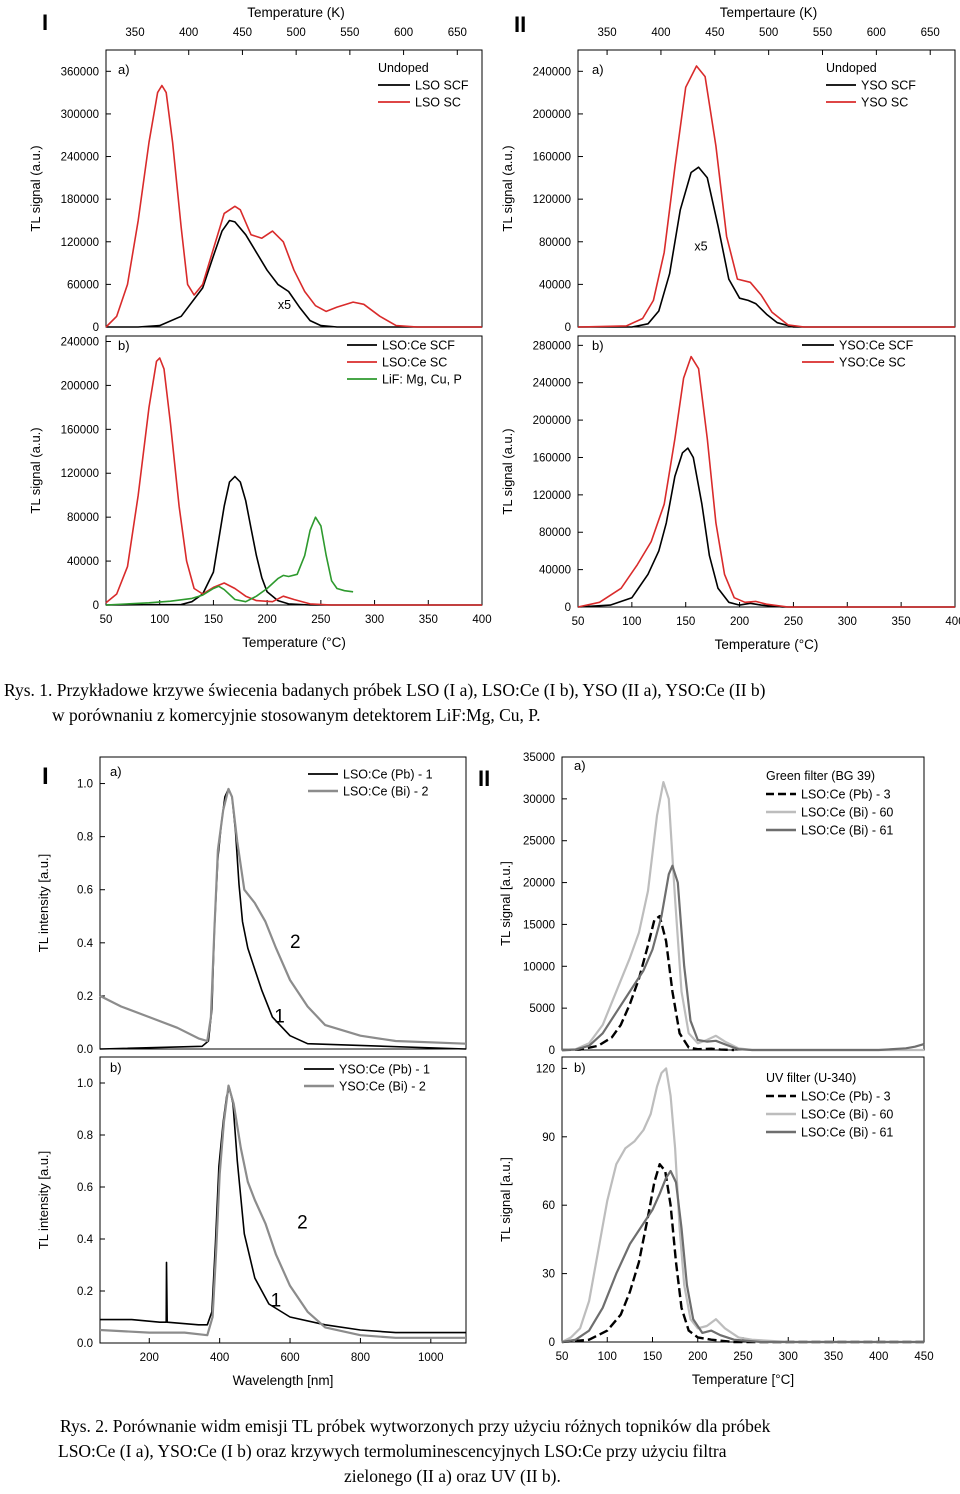 The width and height of the screenshot is (960, 1494). I want to click on annotation-x5: x5, so click(284, 305).